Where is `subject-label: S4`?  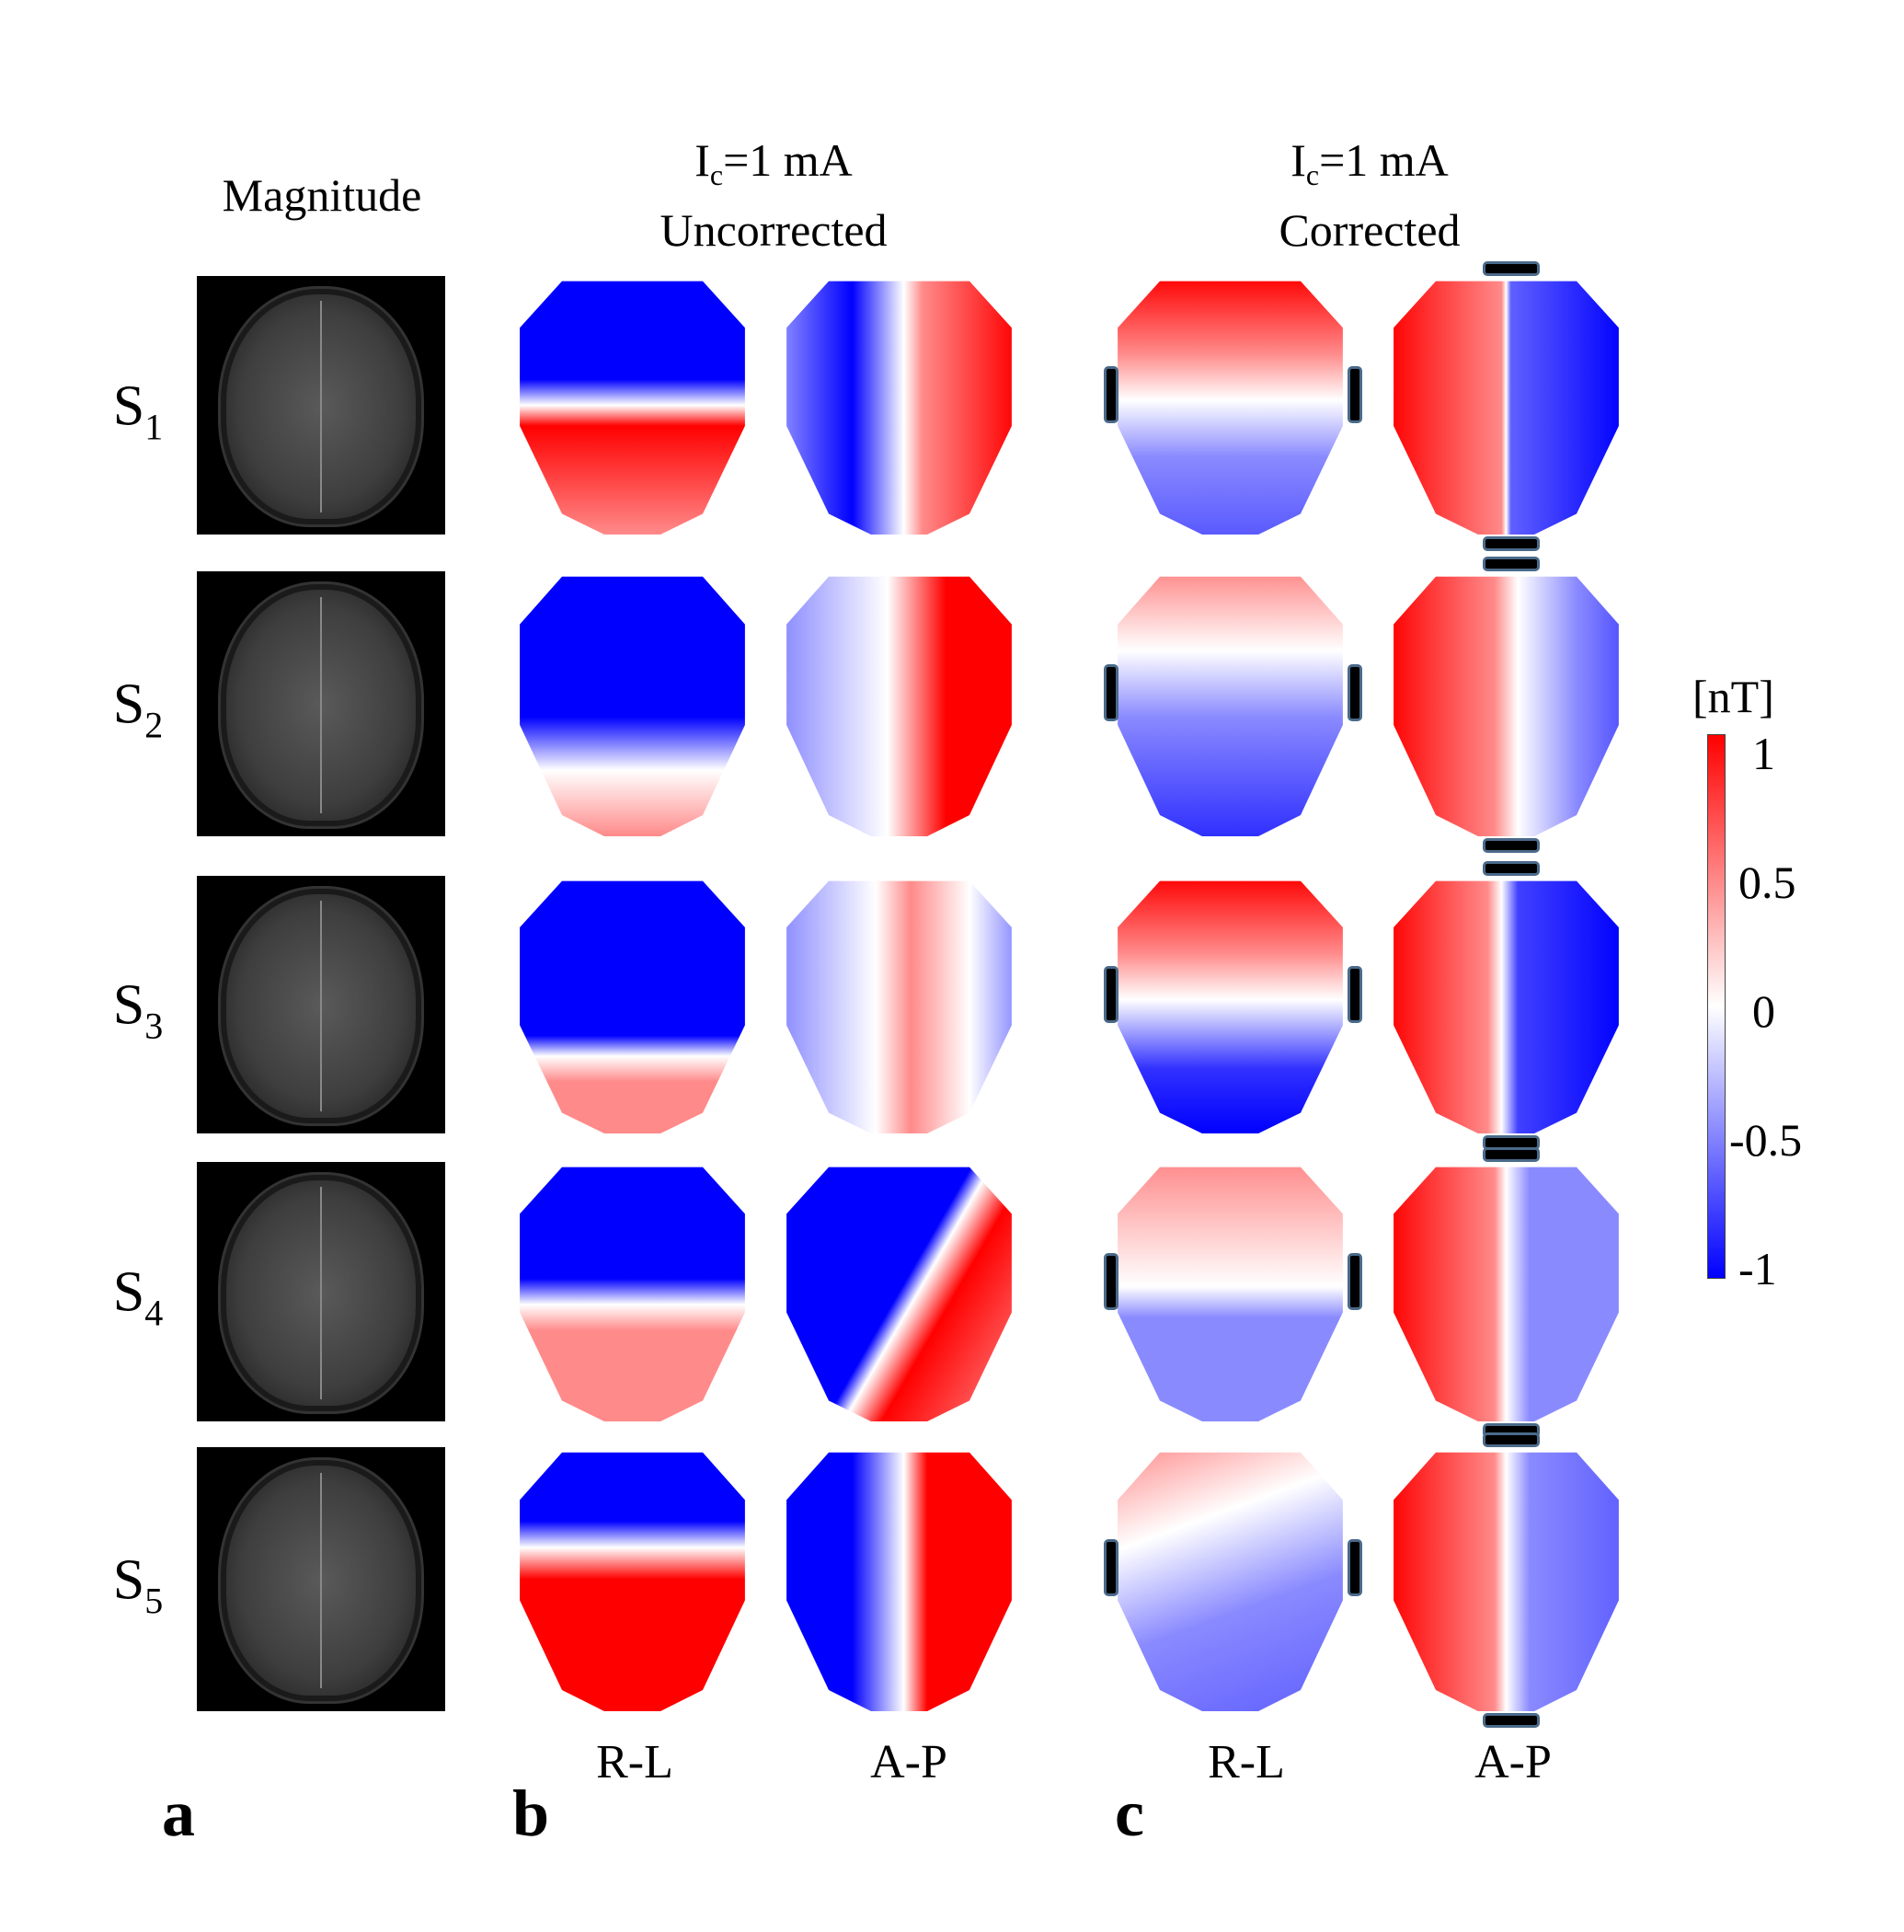
subject-label: S4 is located at coordinates (138, 1297).